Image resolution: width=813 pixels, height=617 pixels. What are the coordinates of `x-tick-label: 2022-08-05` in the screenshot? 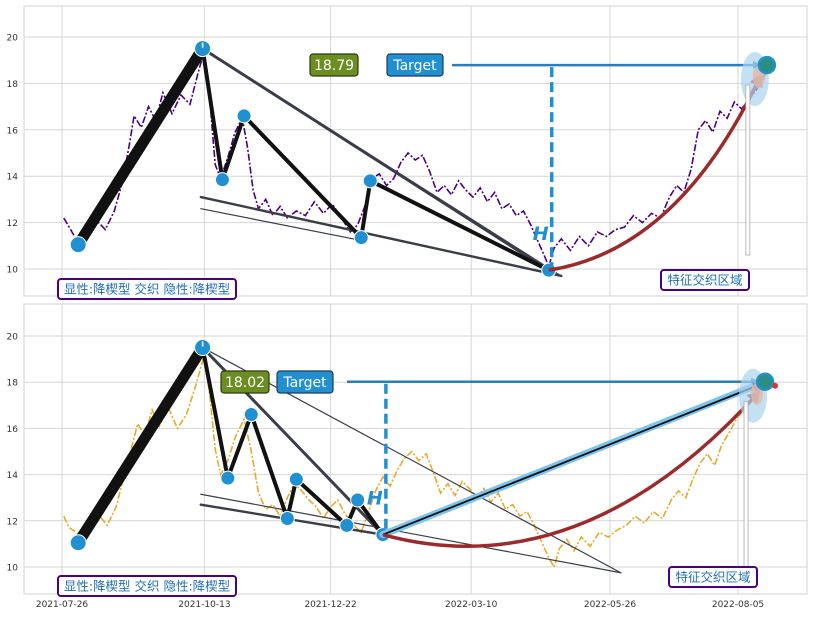 It's located at (738, 605).